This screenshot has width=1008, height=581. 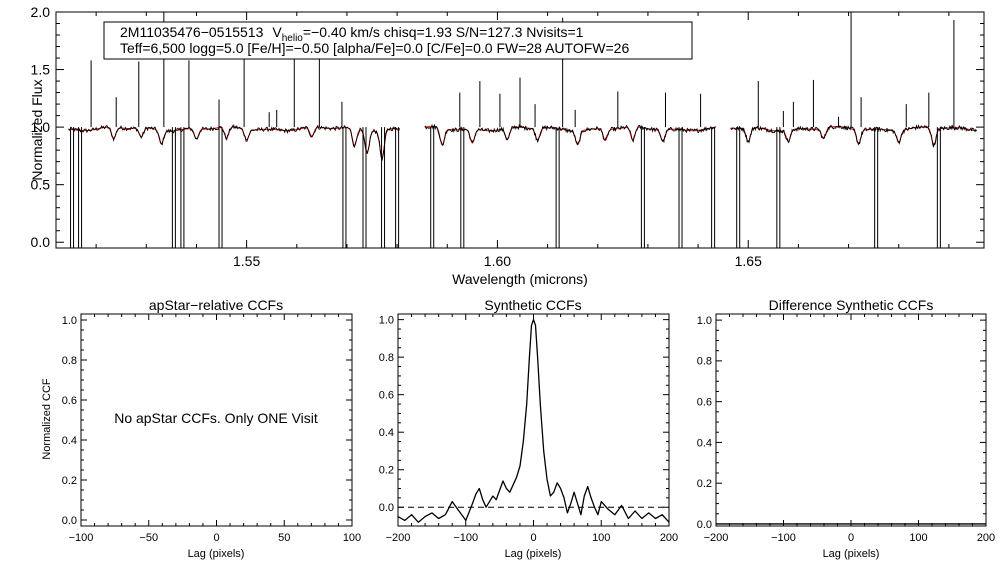 I want to click on ccf1-ytick-label: 0.0, so click(x=69, y=521).